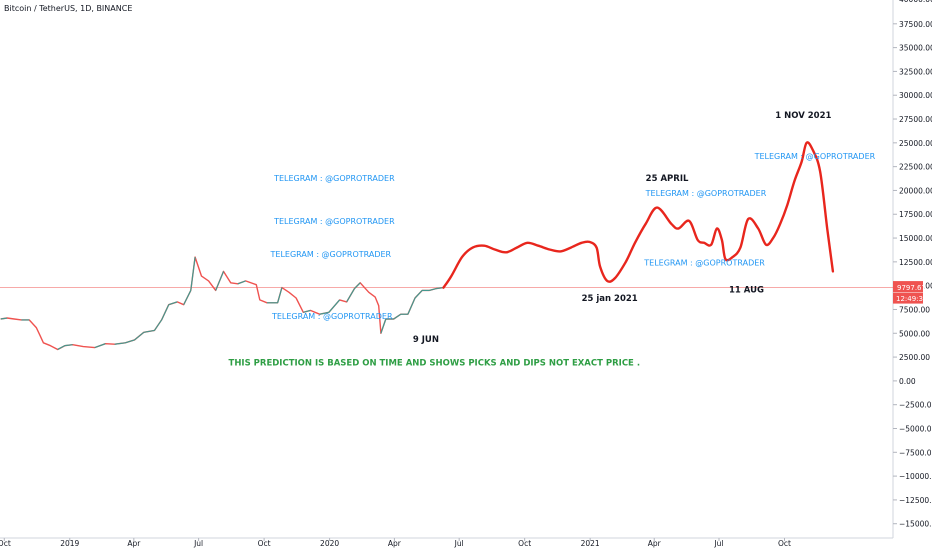  I want to click on y-tick-label: −15000.00, so click(915, 524).